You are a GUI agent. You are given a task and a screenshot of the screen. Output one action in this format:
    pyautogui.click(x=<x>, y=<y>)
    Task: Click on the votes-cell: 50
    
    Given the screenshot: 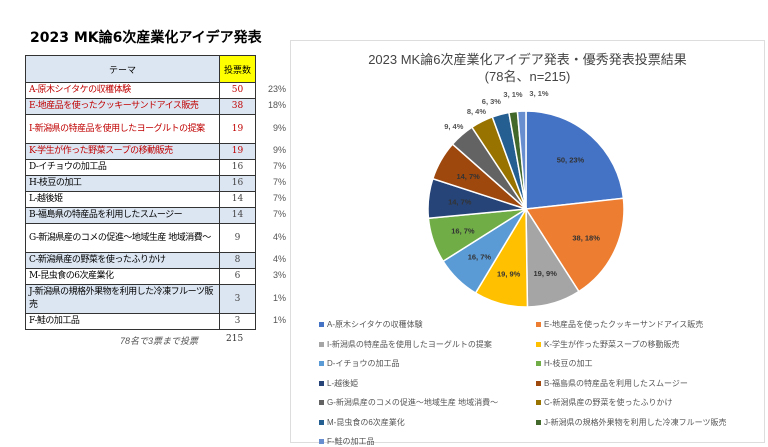 What is the action you would take?
    pyautogui.click(x=237, y=90)
    